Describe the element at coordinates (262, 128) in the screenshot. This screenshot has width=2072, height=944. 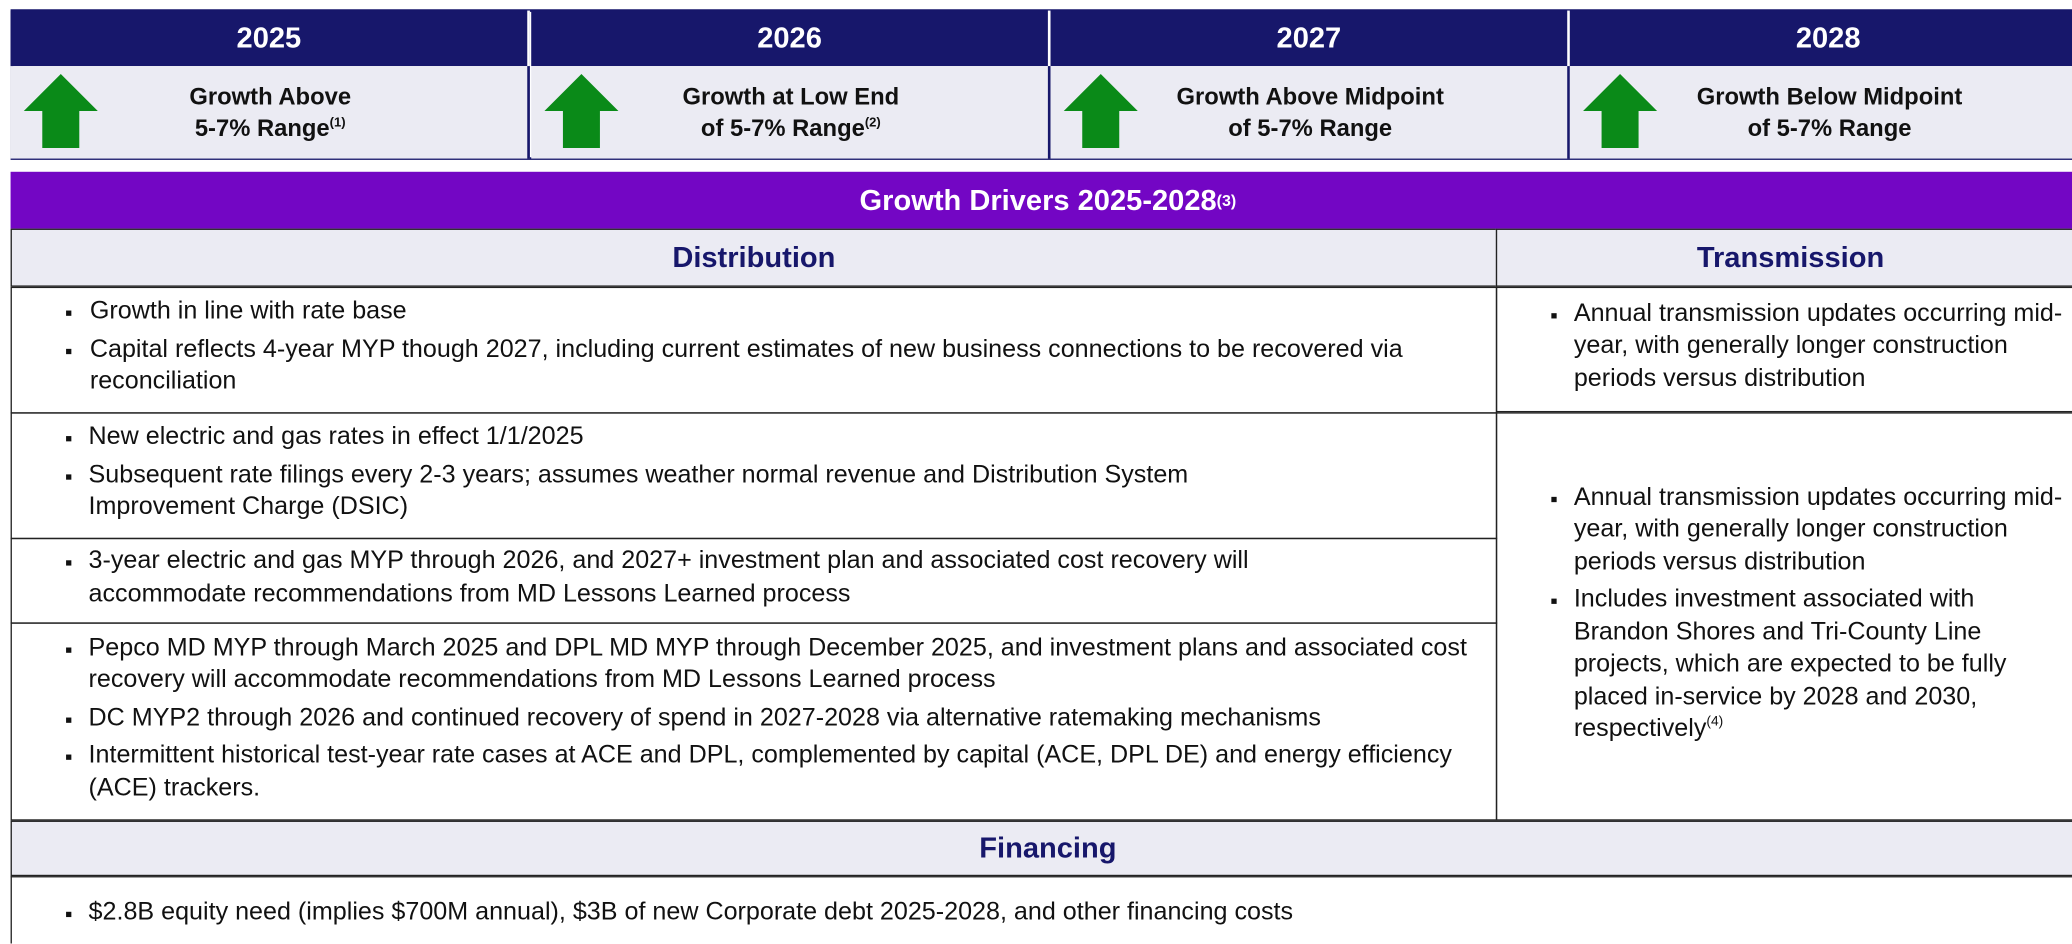
I see `desc-text: 5-7% Range` at that location.